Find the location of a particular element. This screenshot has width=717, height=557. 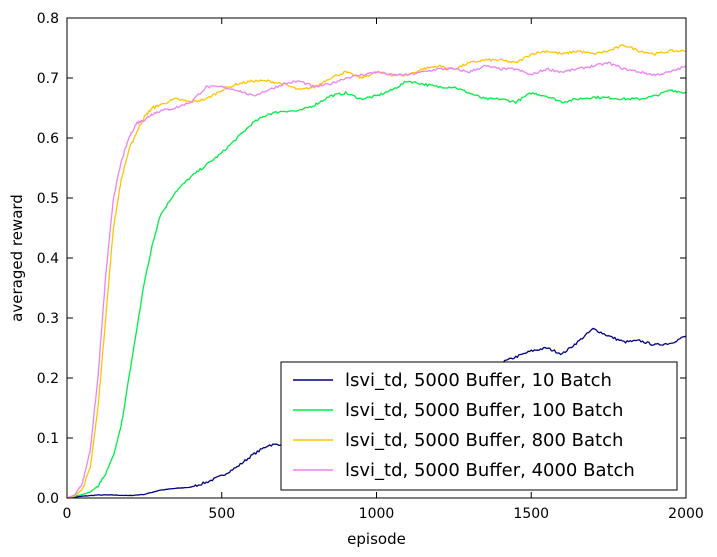

y-tick-label: 0.4 is located at coordinates (48, 259).